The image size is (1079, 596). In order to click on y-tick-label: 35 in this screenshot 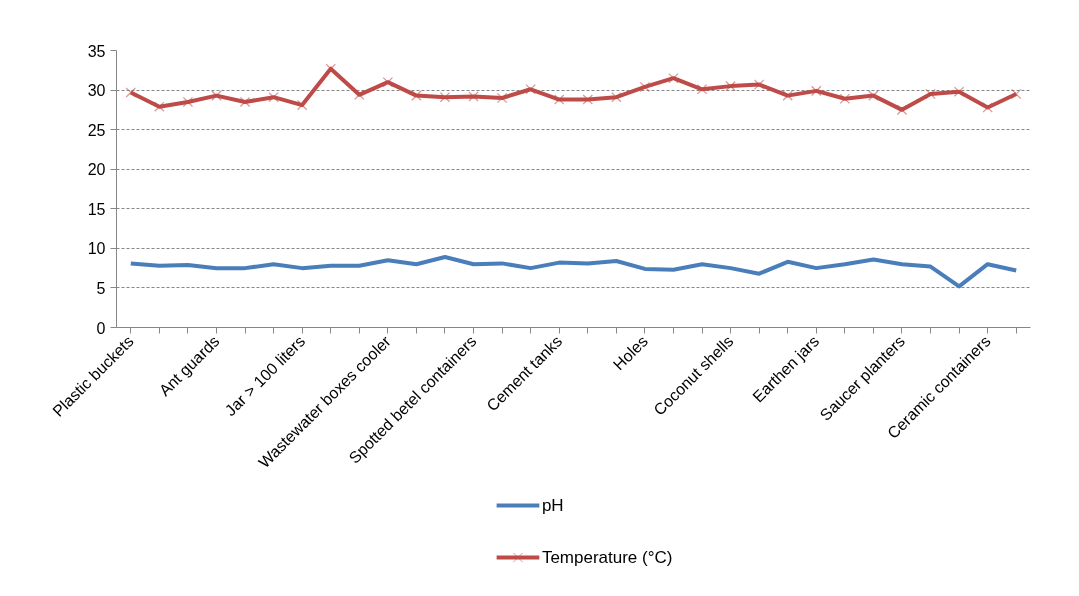, I will do `click(96, 51)`.